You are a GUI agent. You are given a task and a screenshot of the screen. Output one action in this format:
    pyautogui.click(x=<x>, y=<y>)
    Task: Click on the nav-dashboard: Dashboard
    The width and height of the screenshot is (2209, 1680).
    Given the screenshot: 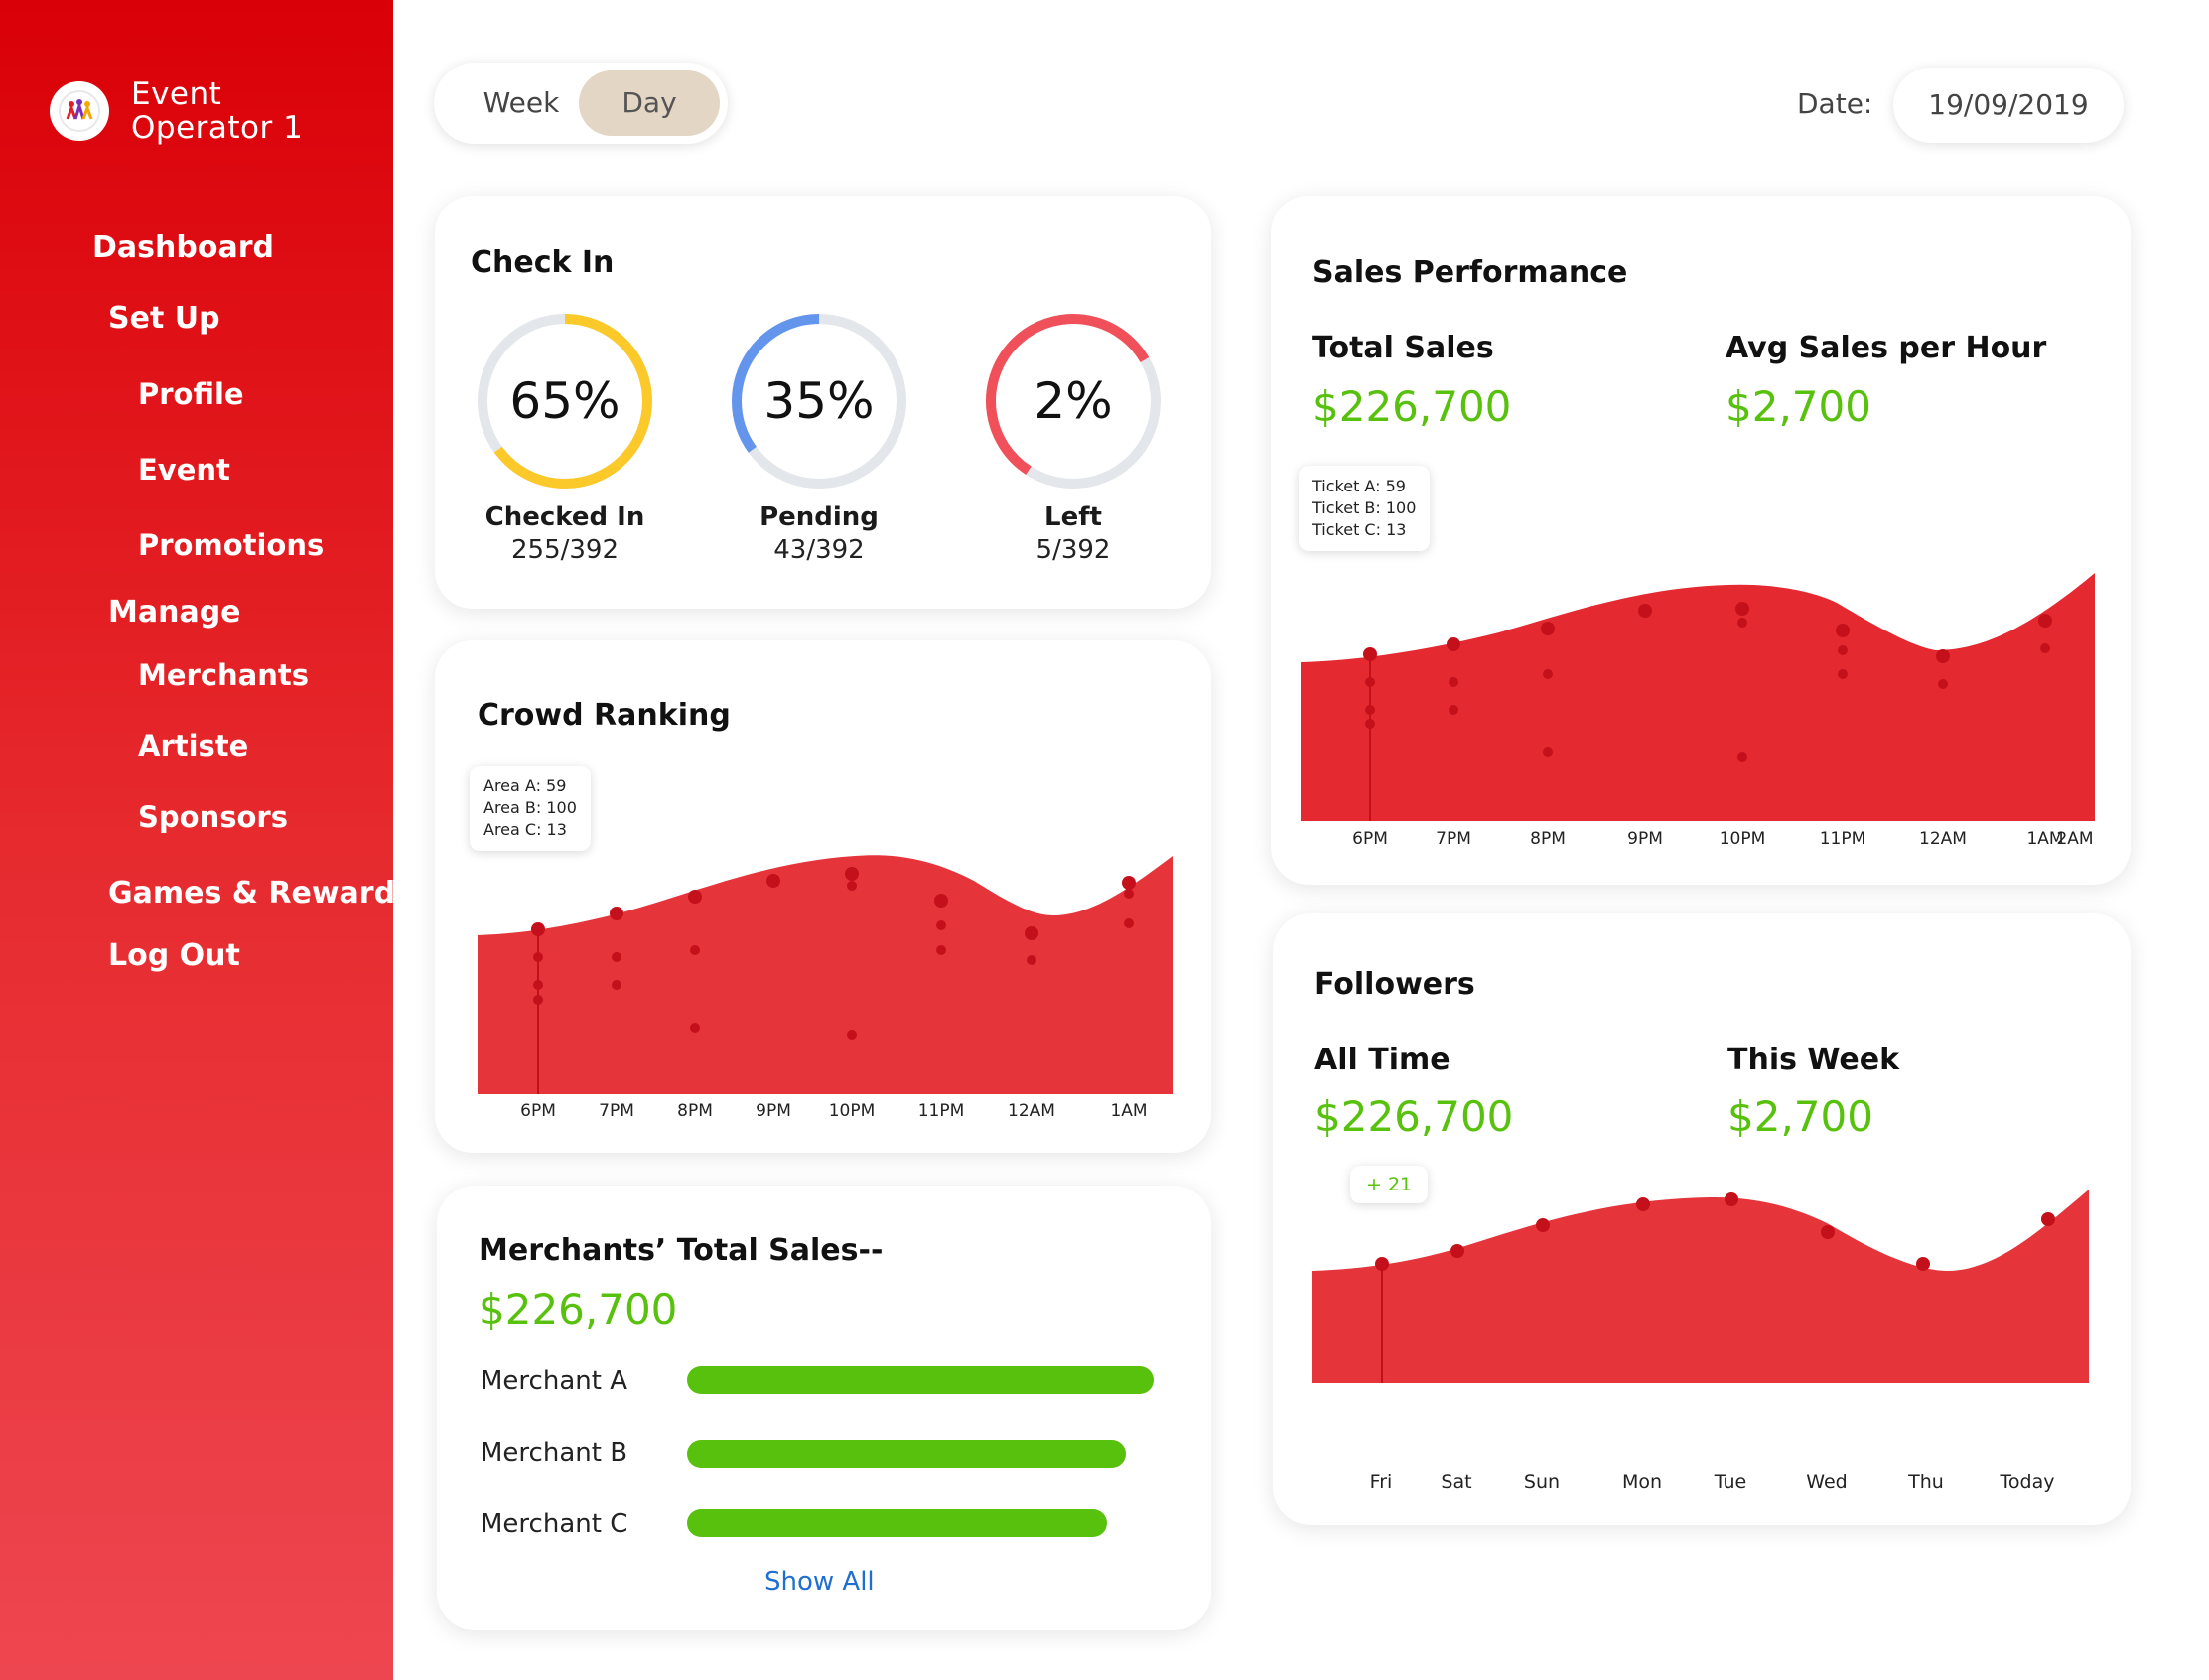 What is the action you would take?
    pyautogui.click(x=183, y=247)
    